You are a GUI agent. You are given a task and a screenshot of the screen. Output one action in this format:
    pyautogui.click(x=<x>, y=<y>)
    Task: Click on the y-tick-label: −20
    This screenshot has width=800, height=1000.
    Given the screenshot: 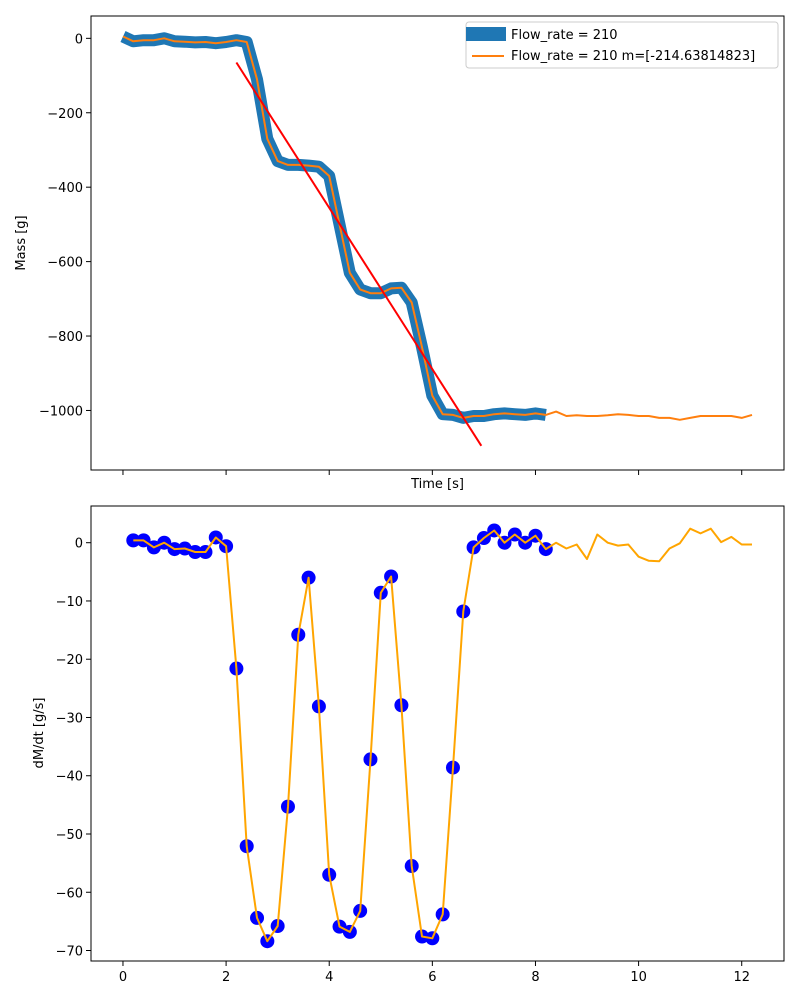 What is the action you would take?
    pyautogui.click(x=69, y=660)
    